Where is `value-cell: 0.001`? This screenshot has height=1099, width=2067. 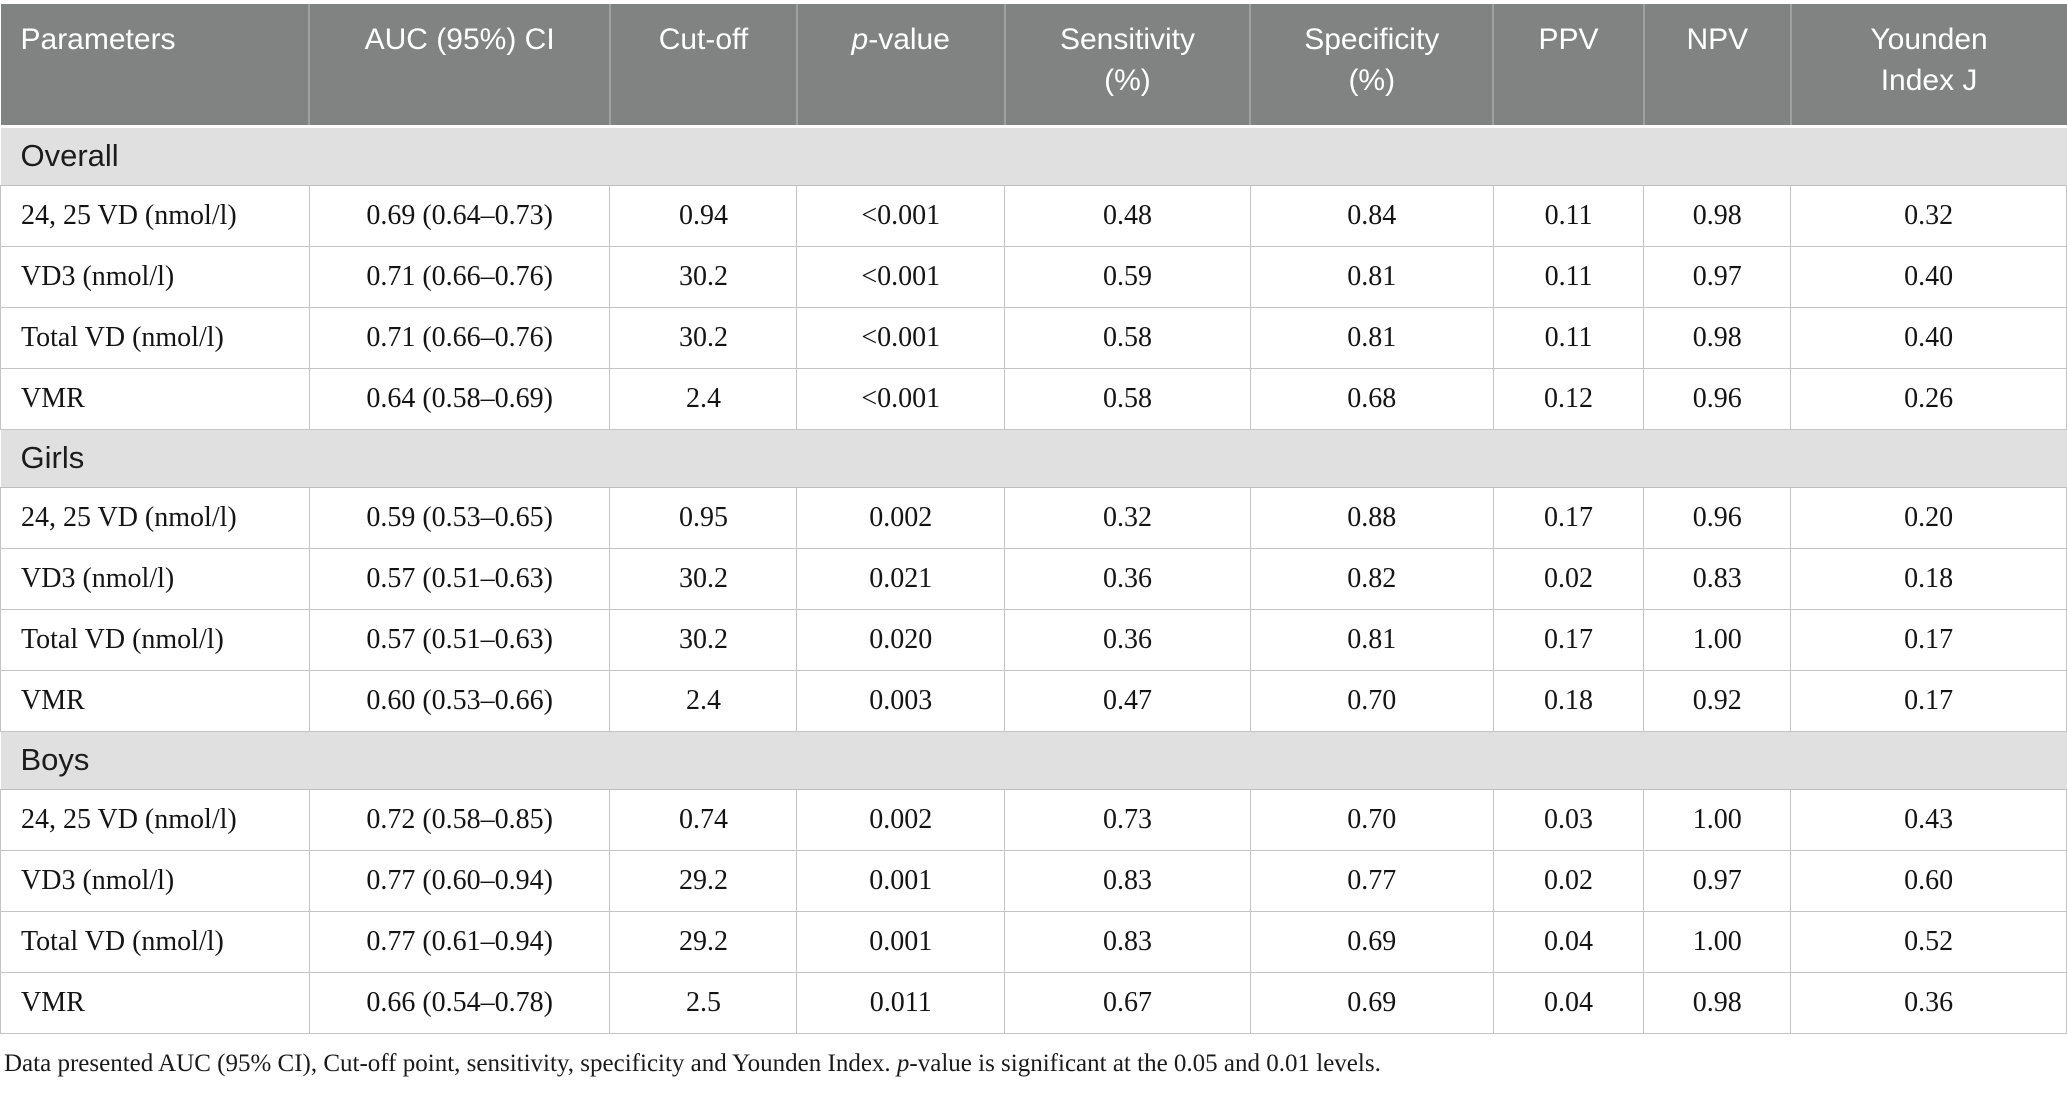 value-cell: 0.001 is located at coordinates (901, 941).